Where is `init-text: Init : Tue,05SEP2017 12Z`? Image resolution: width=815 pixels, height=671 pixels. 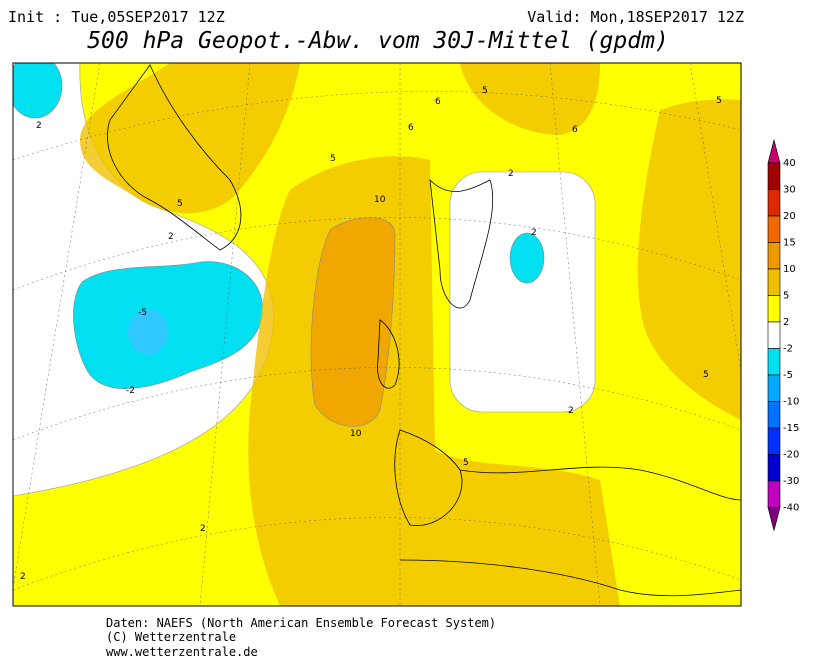 init-text: Init : Tue,05SEP2017 12Z is located at coordinates (116, 17).